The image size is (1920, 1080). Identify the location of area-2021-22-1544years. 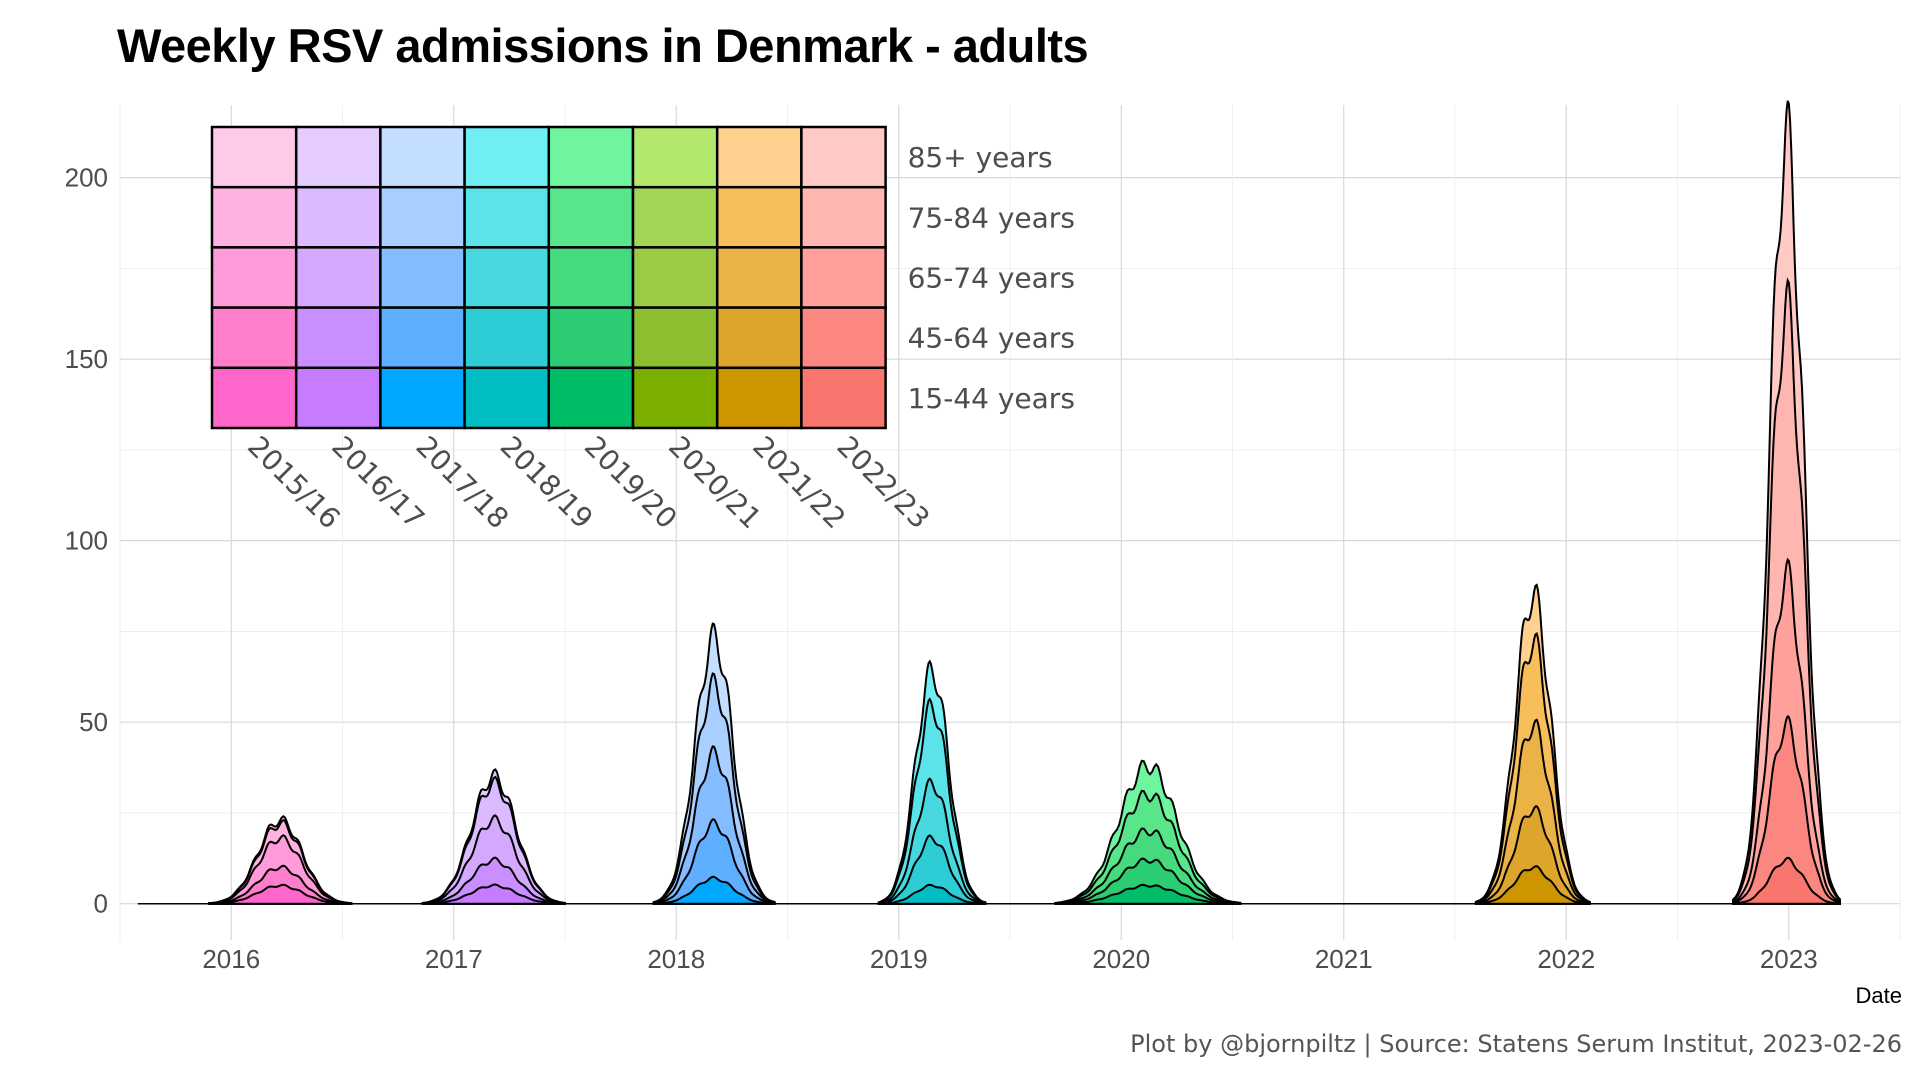
(1532, 885).